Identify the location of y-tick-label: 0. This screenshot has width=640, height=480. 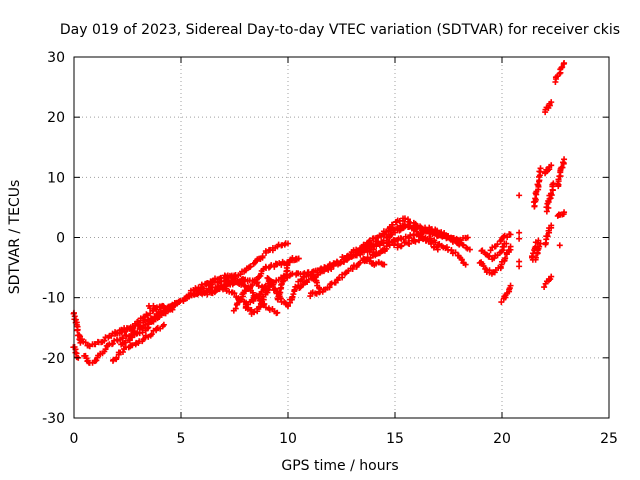
(60, 239).